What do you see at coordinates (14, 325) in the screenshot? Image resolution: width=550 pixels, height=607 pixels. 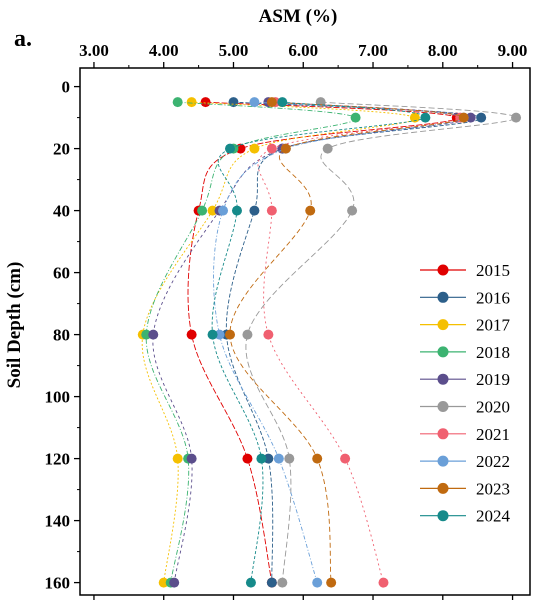 I see `y-axis-label: Soil Depth (cm)` at bounding box center [14, 325].